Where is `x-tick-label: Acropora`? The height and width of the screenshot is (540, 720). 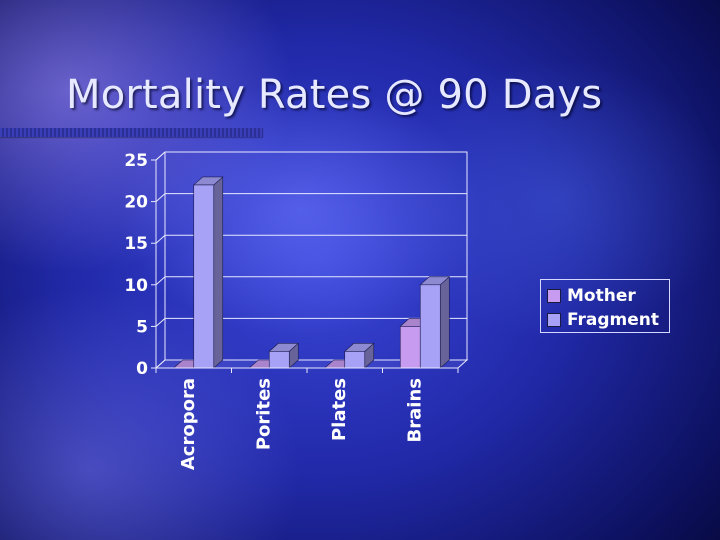
x-tick-label: Acropora is located at coordinates (188, 424).